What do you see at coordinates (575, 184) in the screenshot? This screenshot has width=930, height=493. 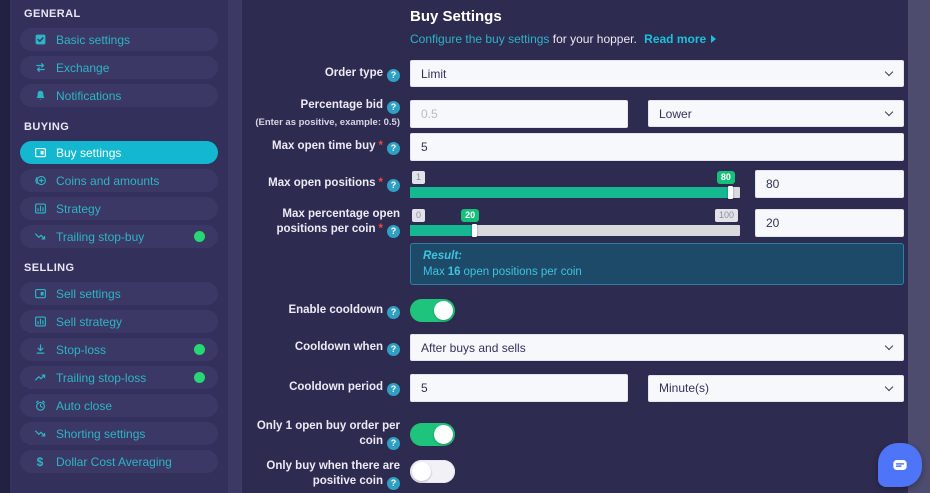 I see `max-open-positions-slider: 1 80` at bounding box center [575, 184].